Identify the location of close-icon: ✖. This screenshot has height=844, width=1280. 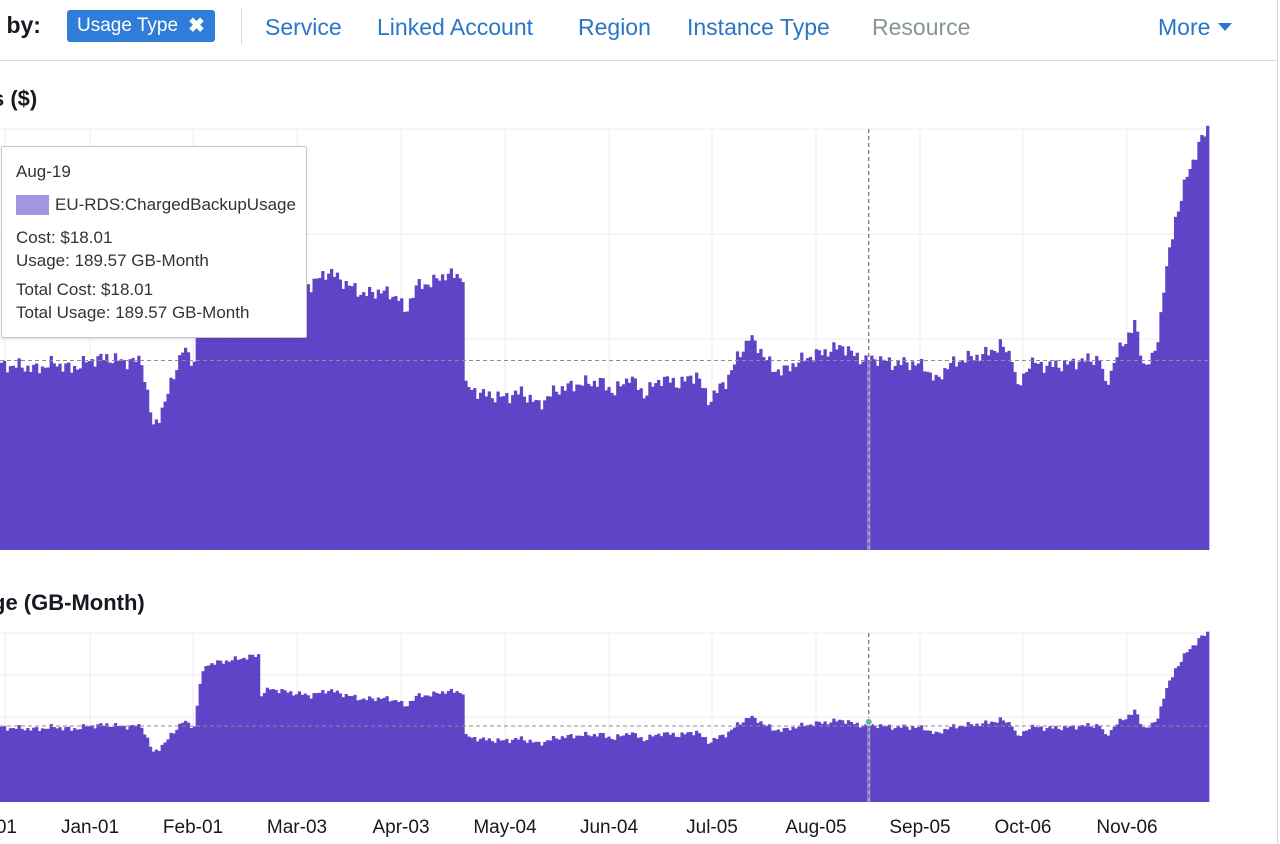
(196, 26).